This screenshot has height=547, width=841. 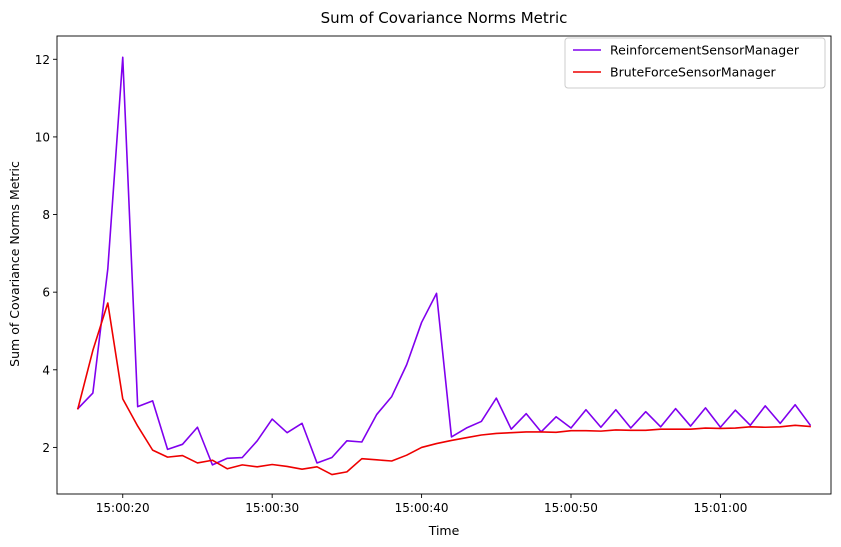 What do you see at coordinates (46, 293) in the screenshot?
I see `y-tick-label: 6` at bounding box center [46, 293].